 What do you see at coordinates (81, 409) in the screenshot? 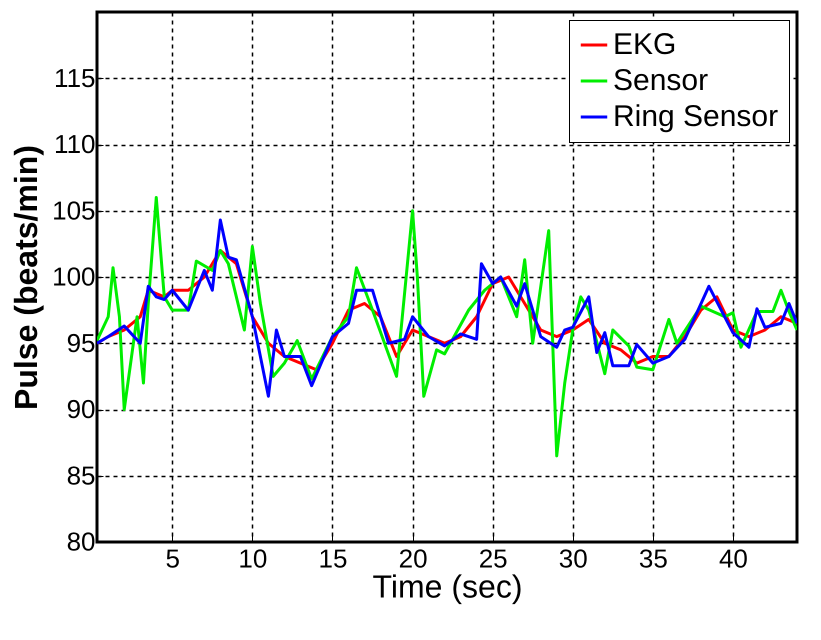
I see `y-tick-label: 90` at bounding box center [81, 409].